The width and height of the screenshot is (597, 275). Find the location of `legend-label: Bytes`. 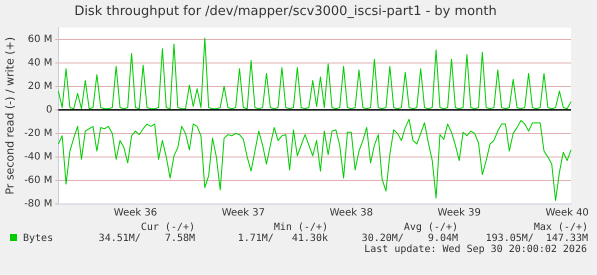

legend-label: Bytes is located at coordinates (38, 238).